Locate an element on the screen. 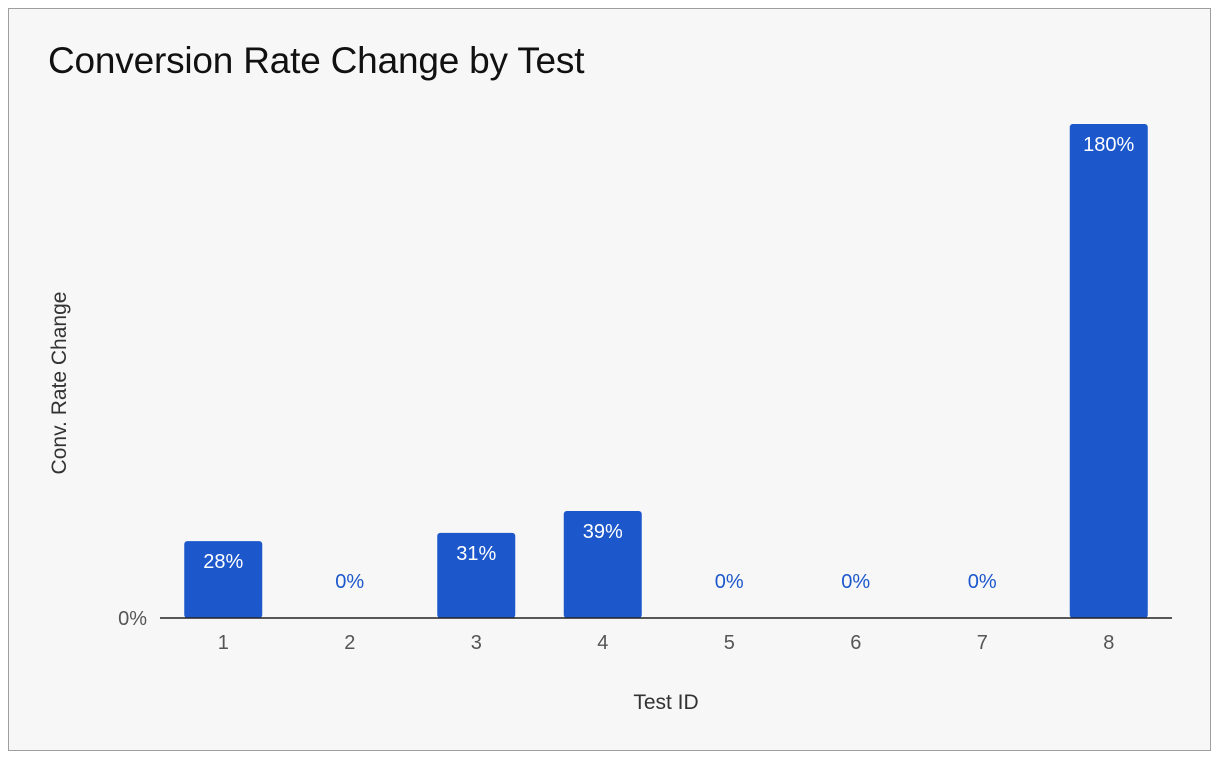 This screenshot has height=762, width=1222. data-label-test-1: 28% is located at coordinates (223, 562).